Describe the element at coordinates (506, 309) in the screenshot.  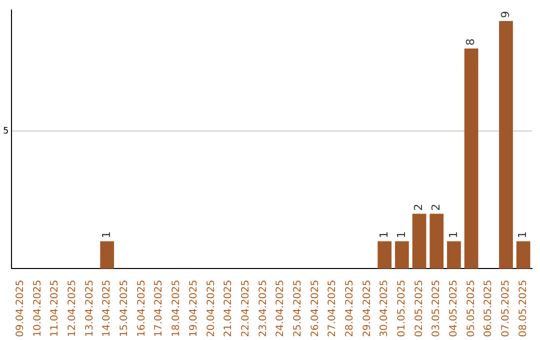
I see `x-tick-label: 07.05.2025` at that location.